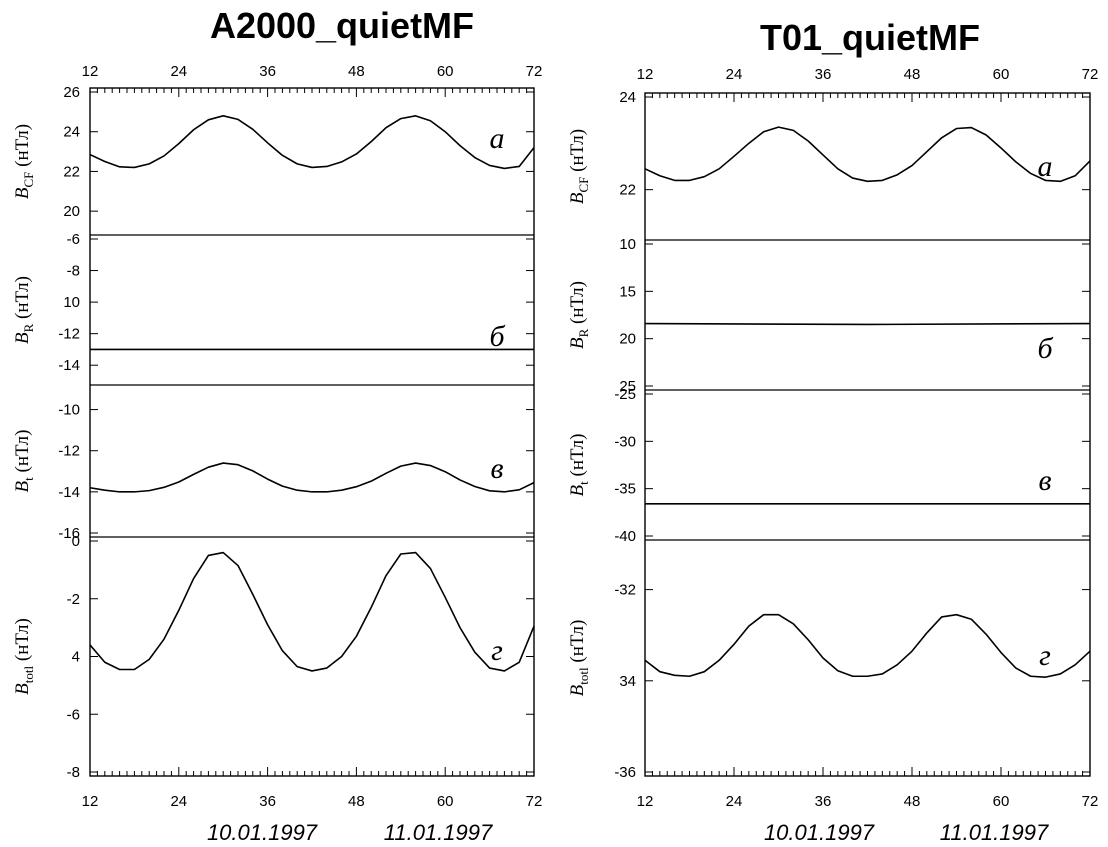  Describe the element at coordinates (1090, 74) in the screenshot. I see `x-tick-label-top: 72` at that location.